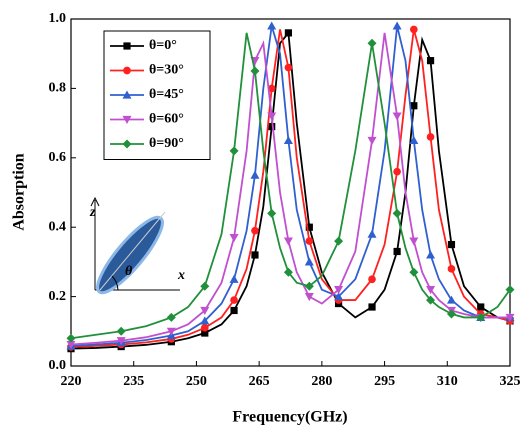  What do you see at coordinates (321, 381) in the screenshot?
I see `x-tick-label: 280` at bounding box center [321, 381].